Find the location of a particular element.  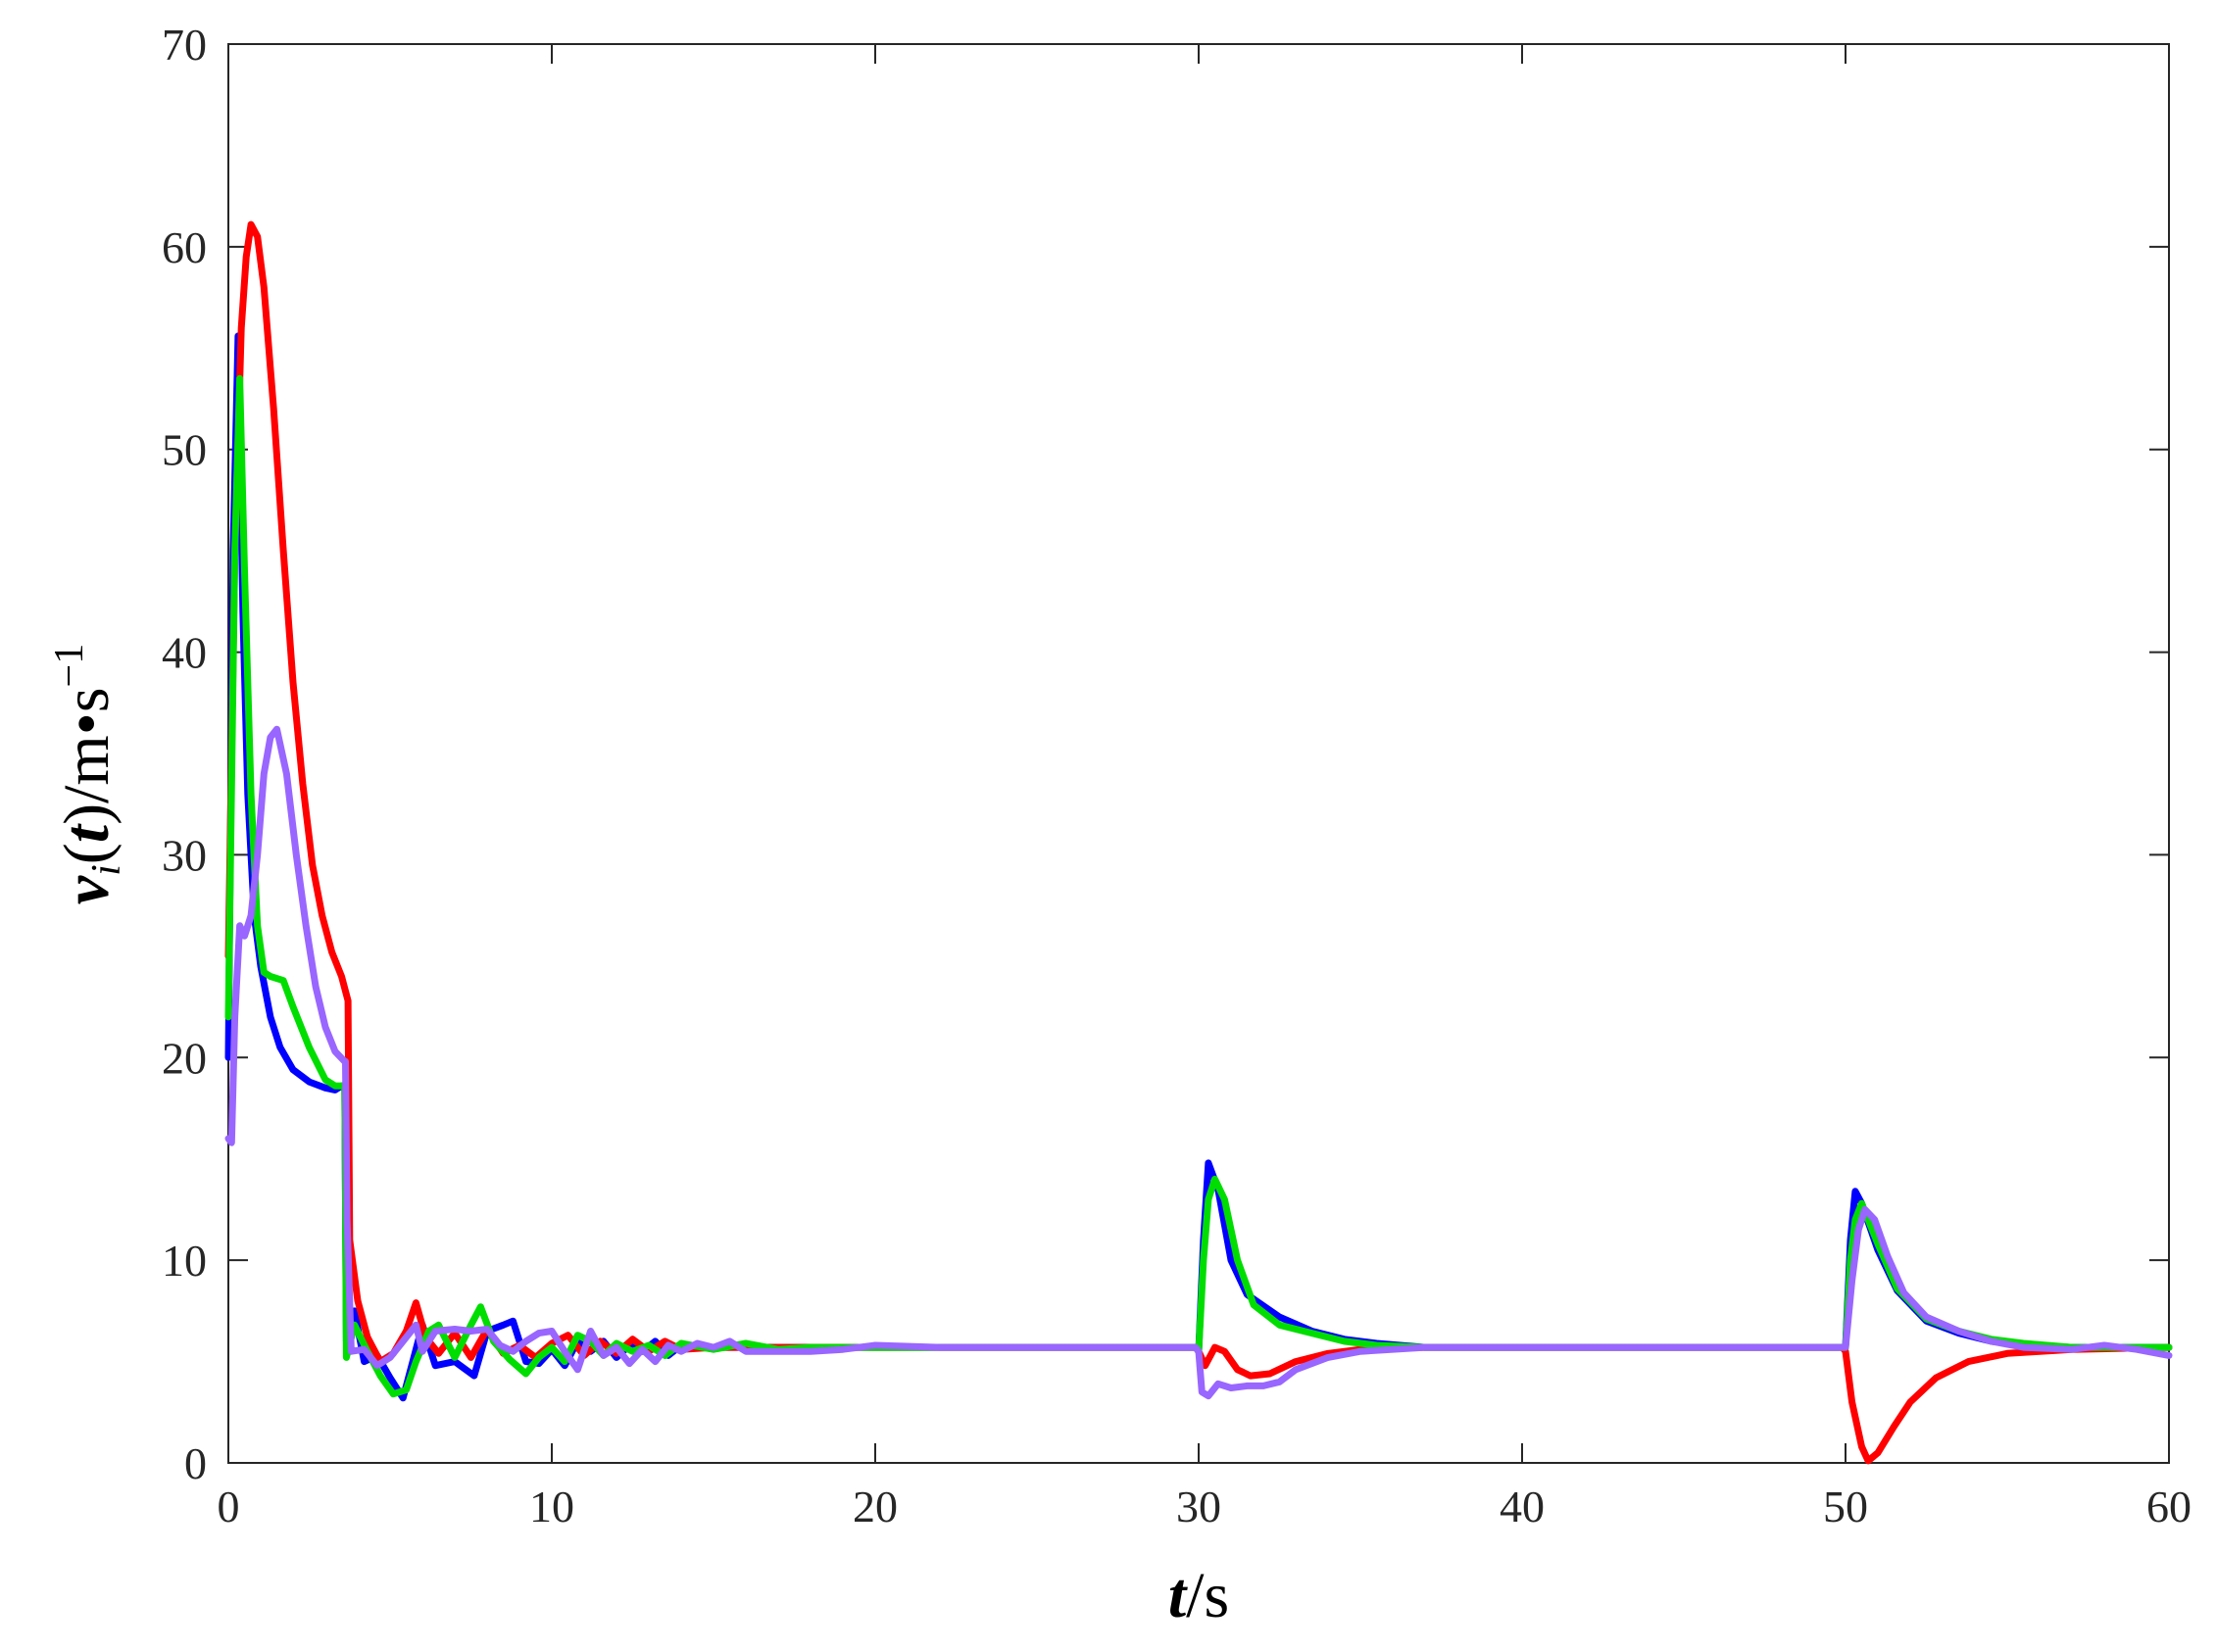

x-tick-label-0: 0 is located at coordinates (229, 1507).